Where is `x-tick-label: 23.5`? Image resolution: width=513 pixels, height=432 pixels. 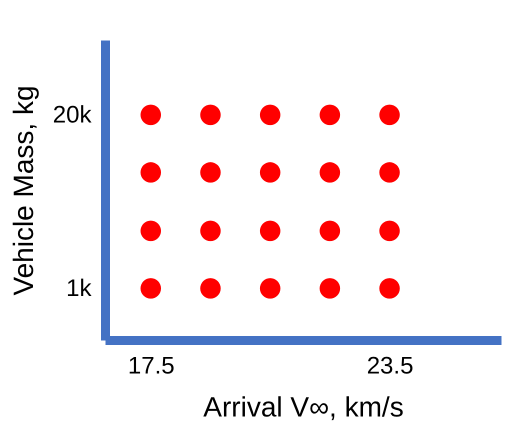
x-tick-label: 23.5 is located at coordinates (390, 366).